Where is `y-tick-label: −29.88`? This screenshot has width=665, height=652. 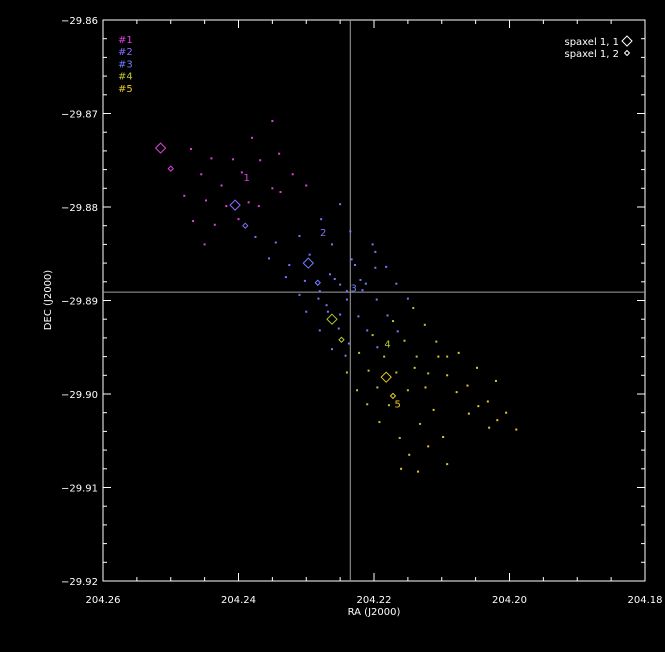
y-tick-label: −29.88 is located at coordinates (79, 208).